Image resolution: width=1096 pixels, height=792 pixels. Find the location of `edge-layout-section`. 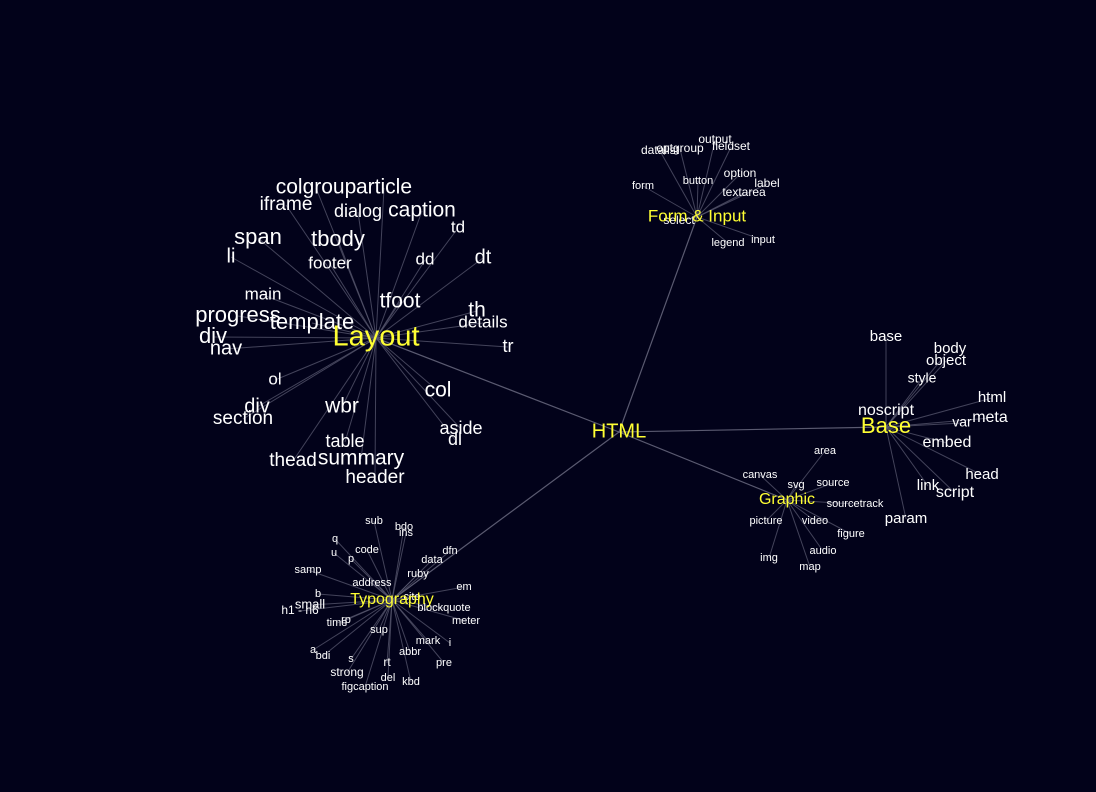

edge-layout-section is located at coordinates (309, 378).